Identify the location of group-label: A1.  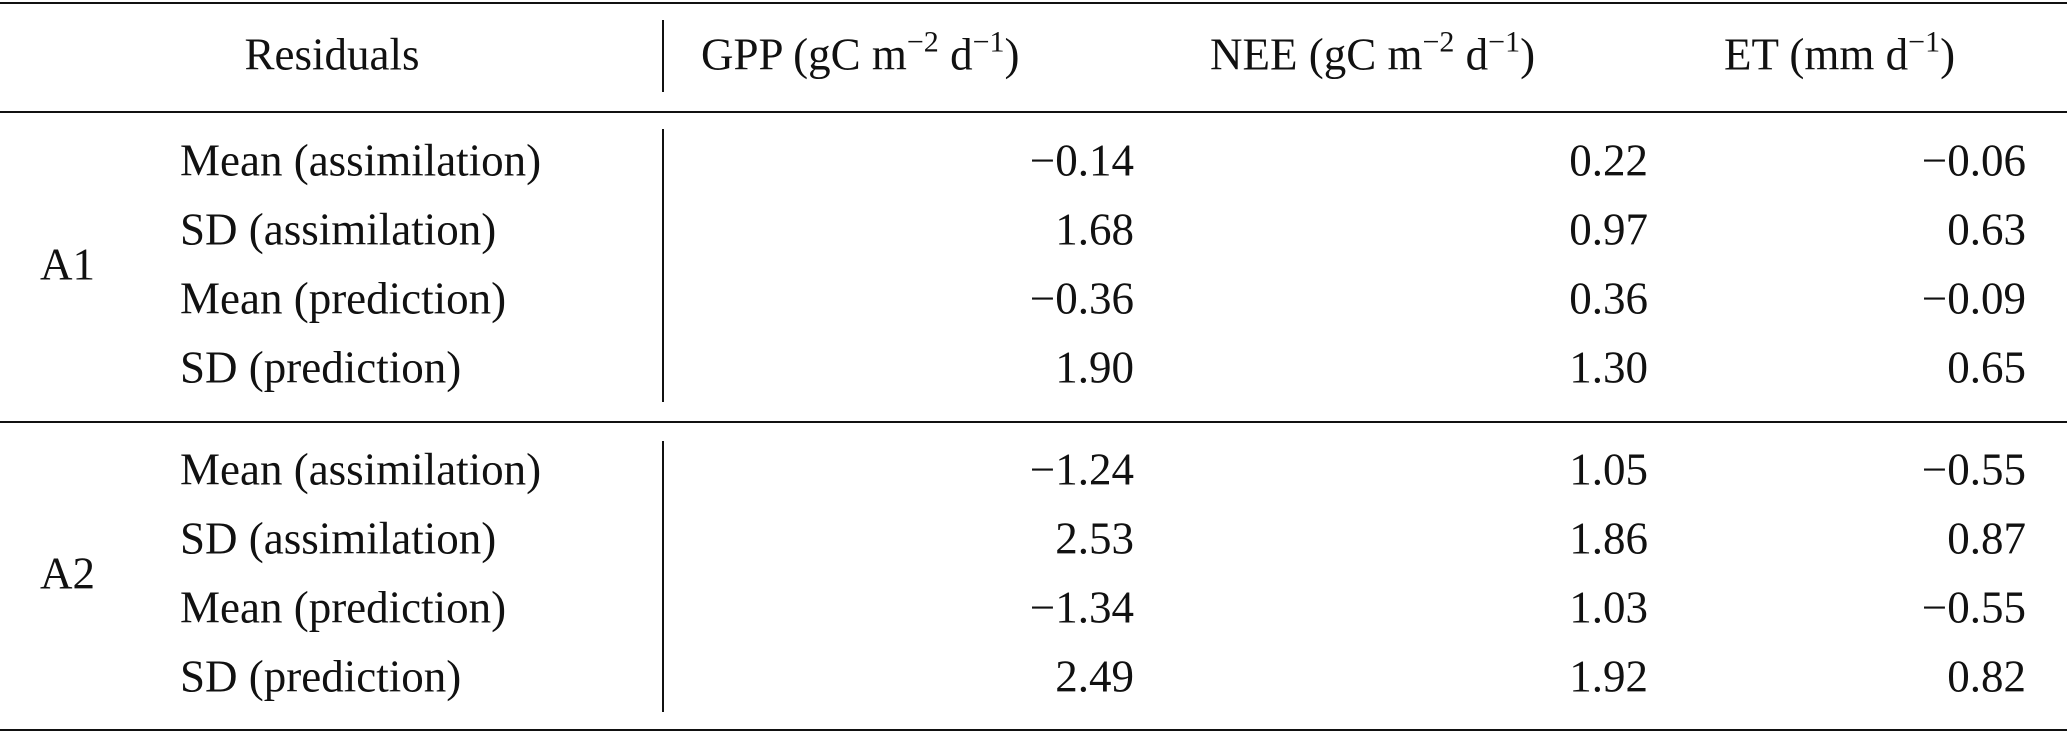
(67, 264).